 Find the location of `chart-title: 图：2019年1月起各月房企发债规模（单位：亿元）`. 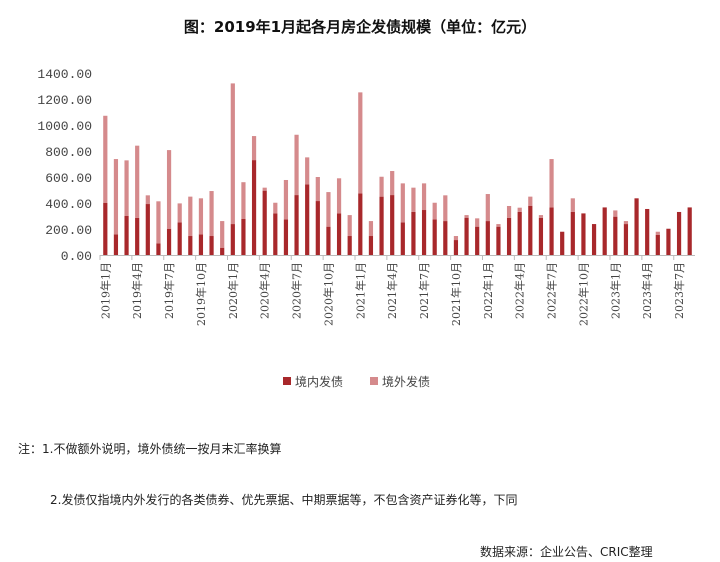

chart-title: 图：2019年1月起各月房企发债规模（单位：亿元） is located at coordinates (360, 27).